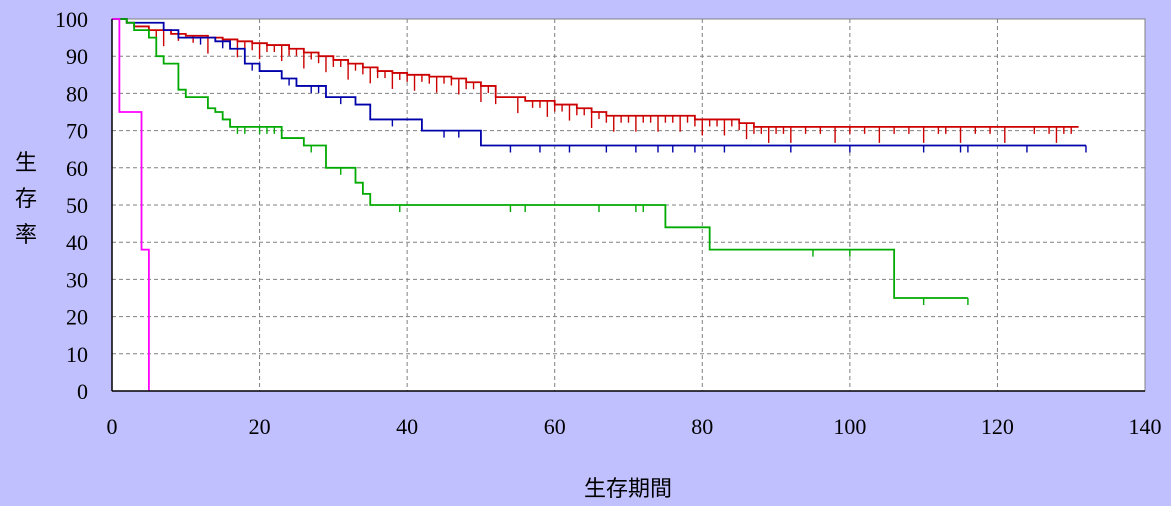  What do you see at coordinates (77, 317) in the screenshot?
I see `y-tick-label: 20` at bounding box center [77, 317].